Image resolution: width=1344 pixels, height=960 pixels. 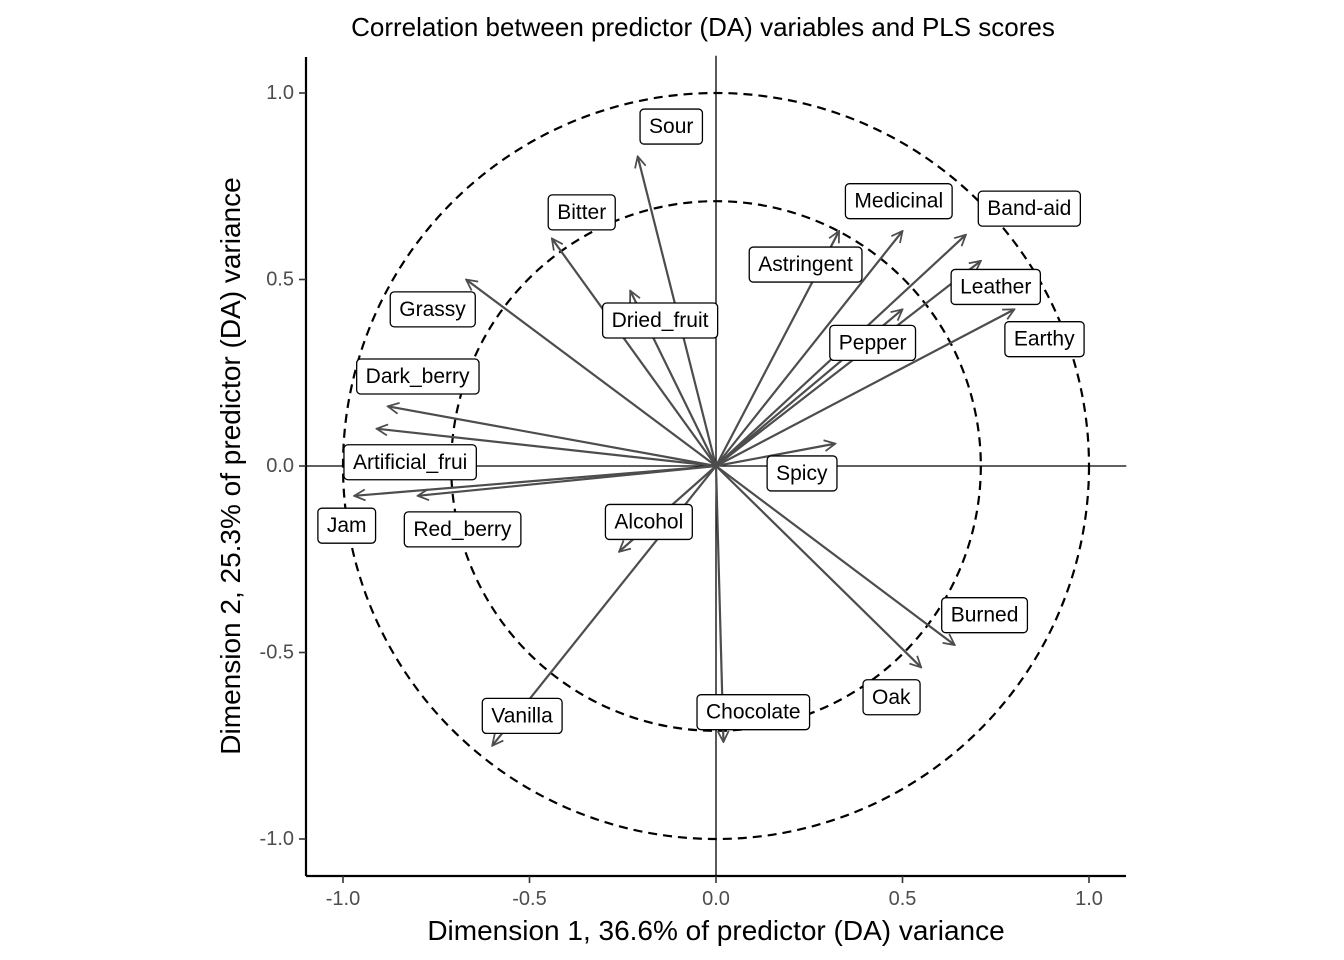 I want to click on arrow-oak, so click(x=818, y=566).